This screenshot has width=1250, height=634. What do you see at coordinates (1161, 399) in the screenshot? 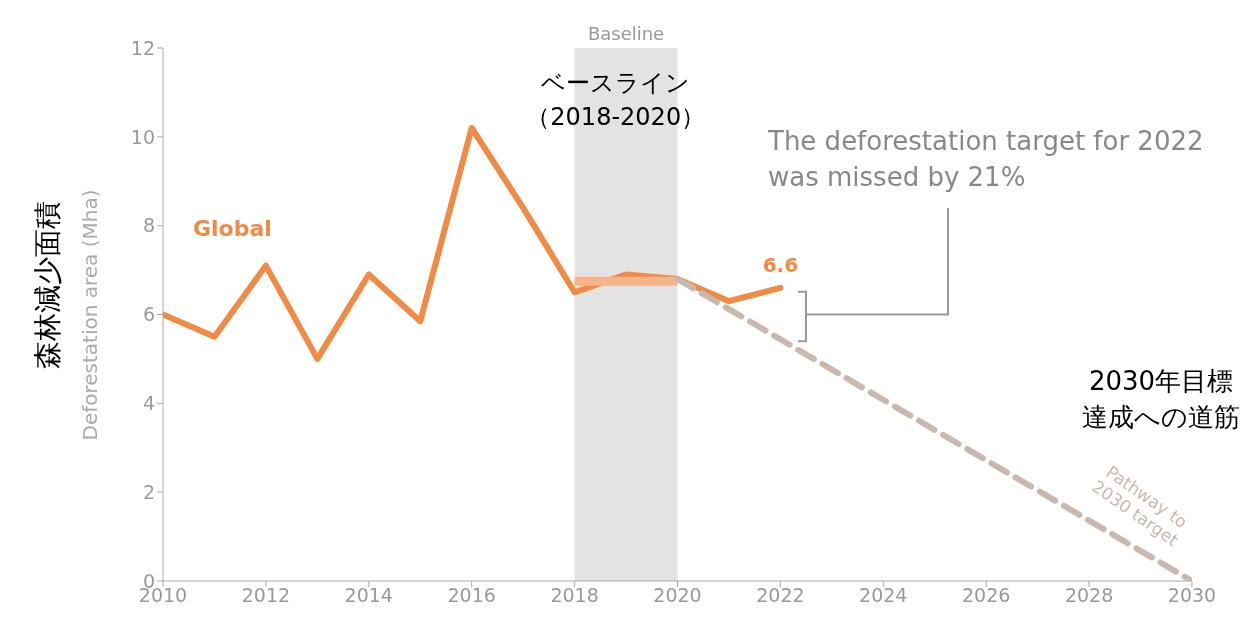
I see `annotation: 2030年目標達成への道筋` at bounding box center [1161, 399].